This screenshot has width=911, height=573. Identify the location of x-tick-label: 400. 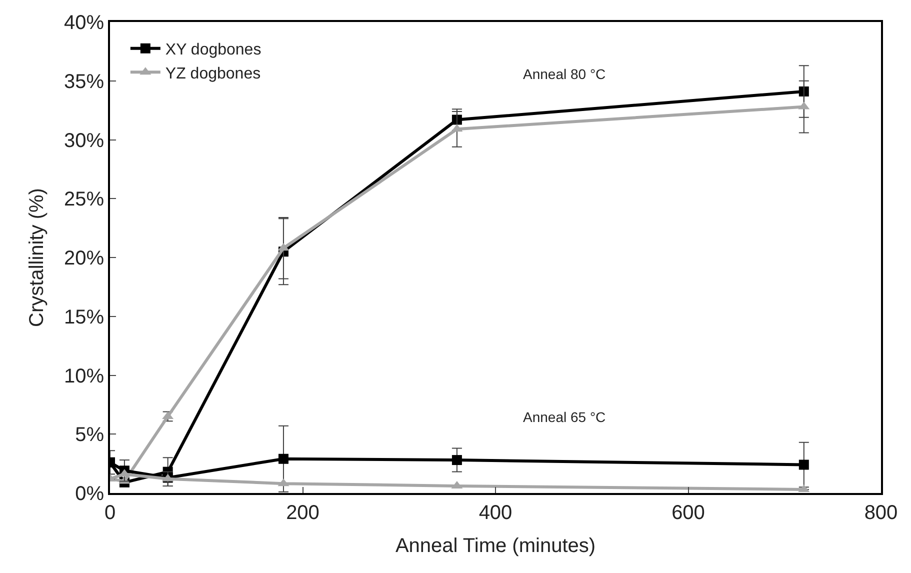
(495, 513).